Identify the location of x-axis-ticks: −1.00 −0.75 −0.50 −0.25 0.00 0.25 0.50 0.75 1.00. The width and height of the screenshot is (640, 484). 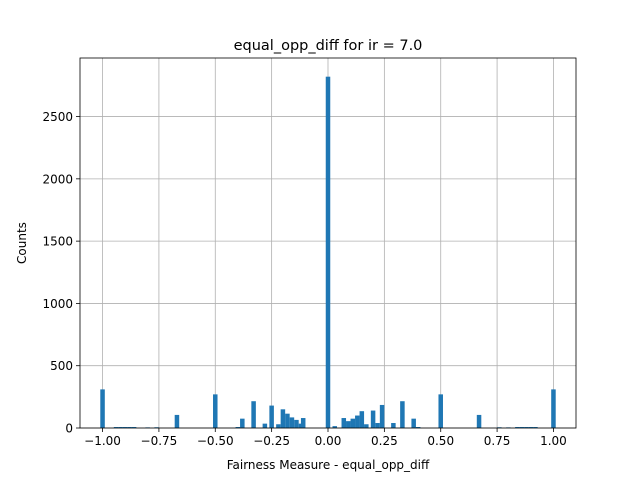
(325, 438).